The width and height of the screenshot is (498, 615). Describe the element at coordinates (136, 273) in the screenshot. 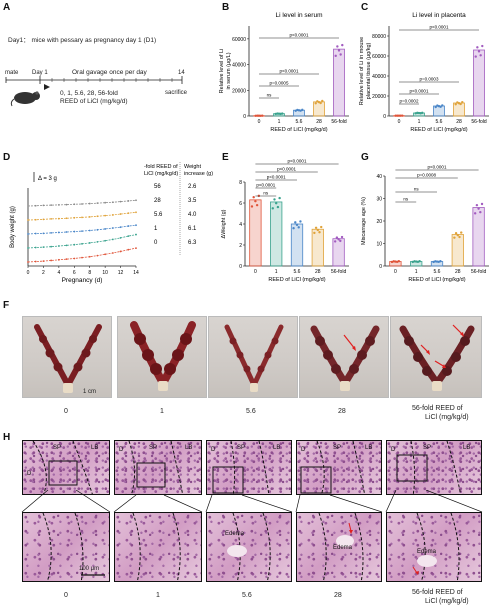

I see `x-tick-label: 14` at that location.